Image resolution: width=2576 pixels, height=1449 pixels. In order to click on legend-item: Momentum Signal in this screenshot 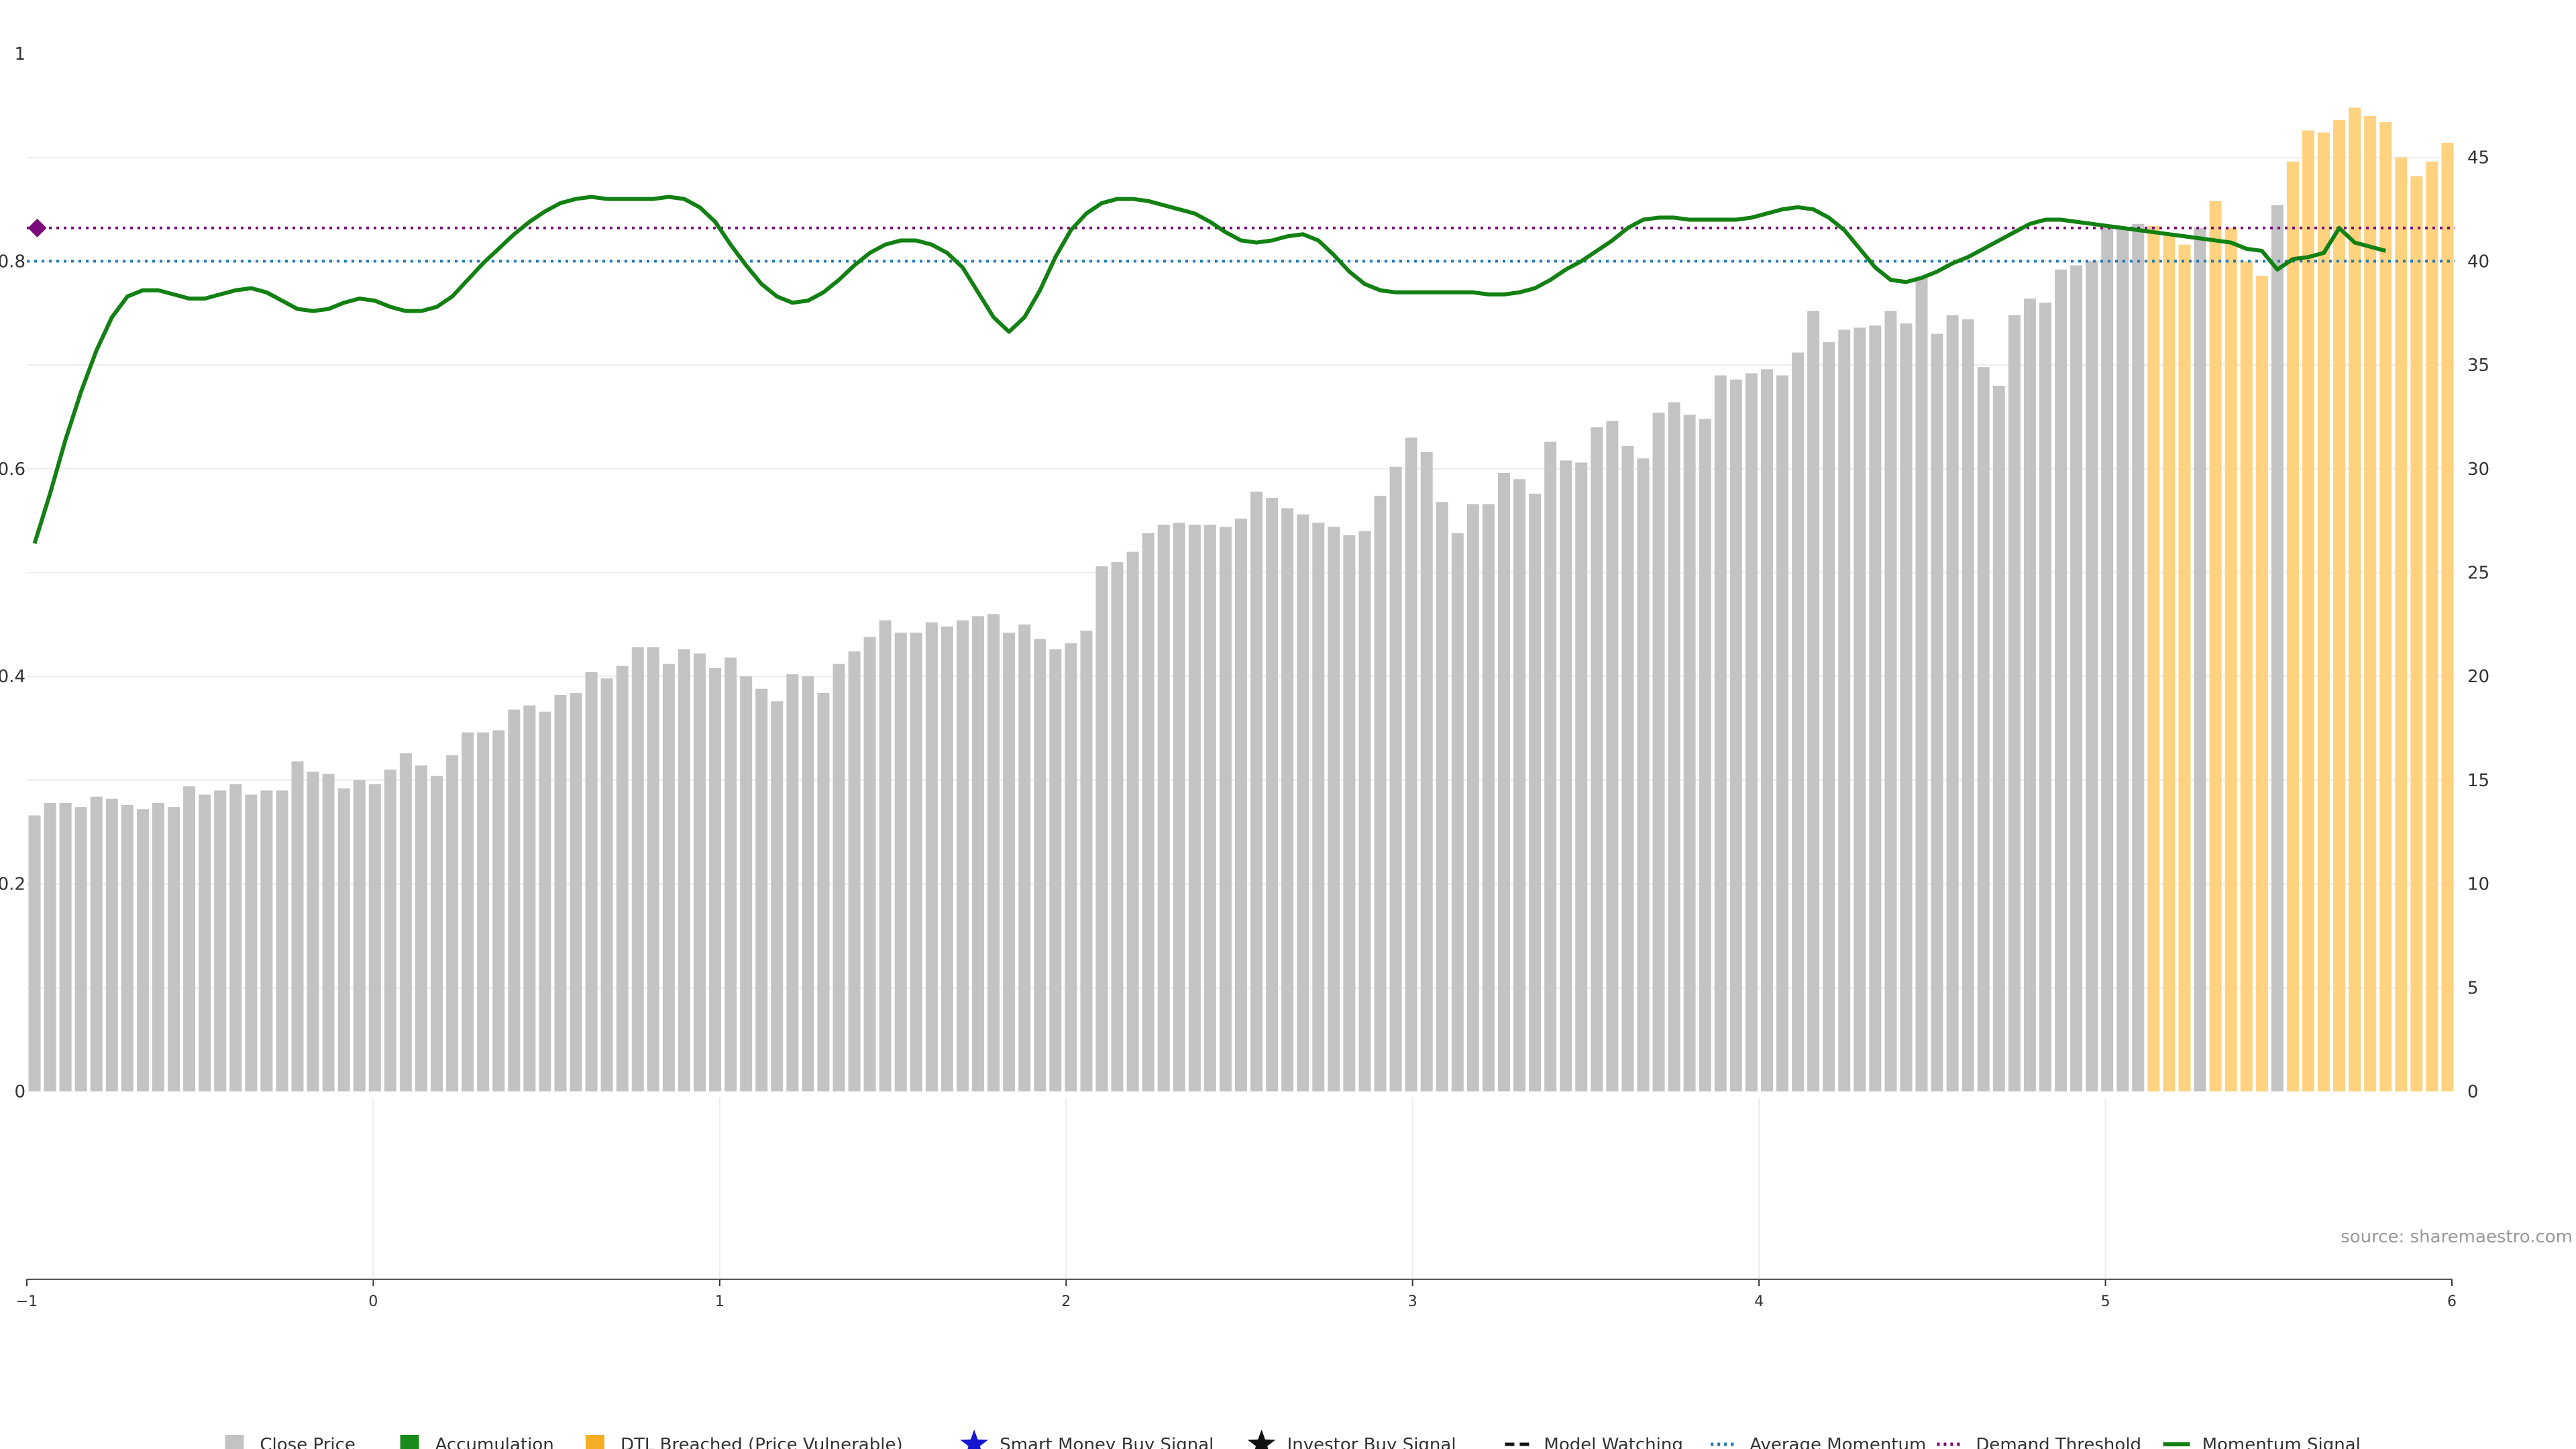, I will do `click(2262, 1442)`.